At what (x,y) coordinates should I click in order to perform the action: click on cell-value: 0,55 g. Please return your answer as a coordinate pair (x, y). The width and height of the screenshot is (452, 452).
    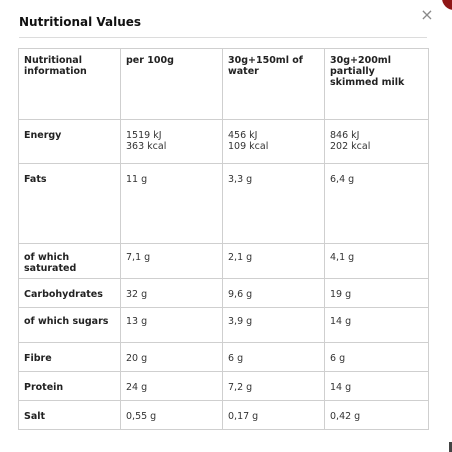
    Looking at the image, I should click on (141, 416).